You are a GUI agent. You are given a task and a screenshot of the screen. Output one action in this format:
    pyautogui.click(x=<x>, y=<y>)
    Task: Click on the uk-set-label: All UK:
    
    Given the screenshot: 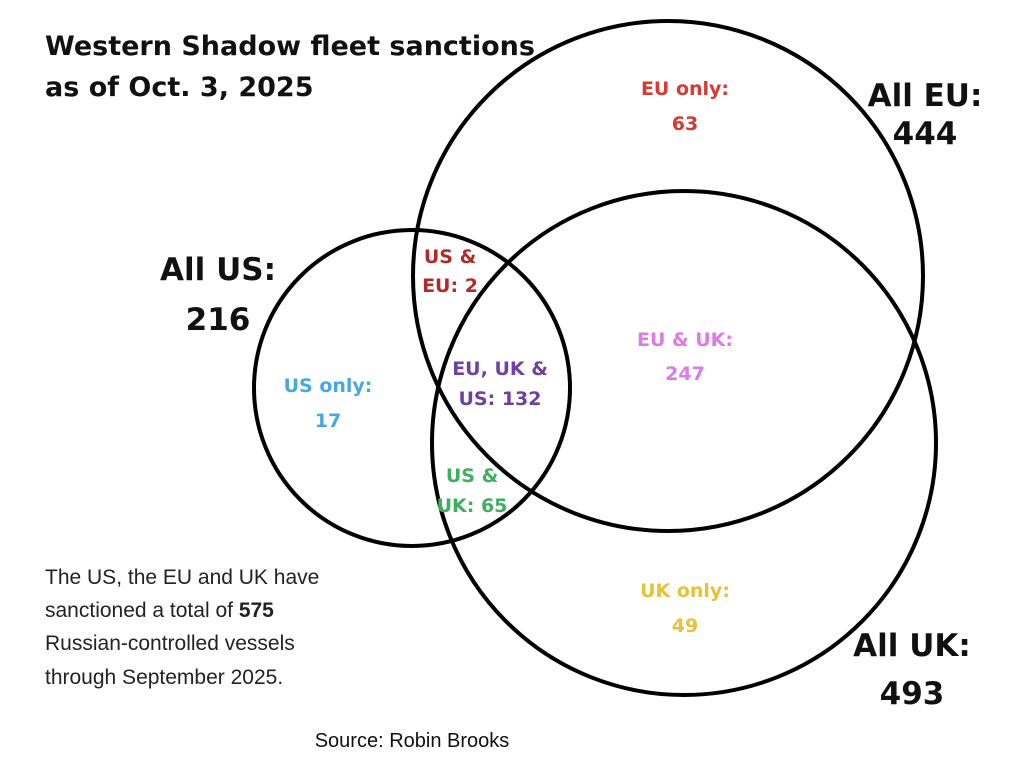 What is the action you would take?
    pyautogui.click(x=912, y=646)
    